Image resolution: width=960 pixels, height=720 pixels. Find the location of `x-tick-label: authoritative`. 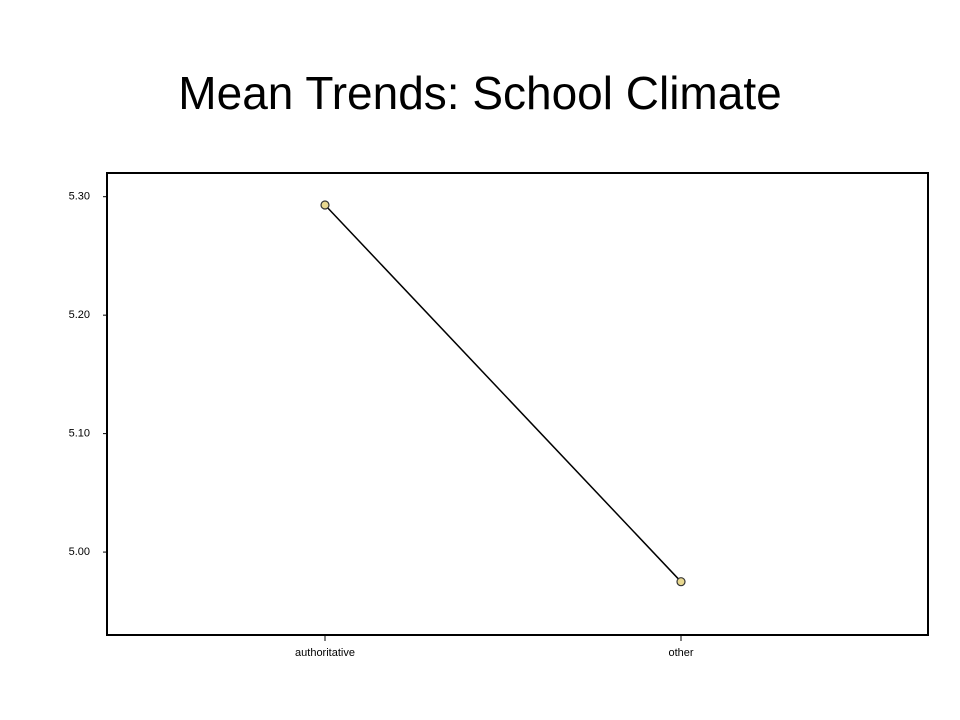

x-tick-label: authoritative is located at coordinates (325, 653).